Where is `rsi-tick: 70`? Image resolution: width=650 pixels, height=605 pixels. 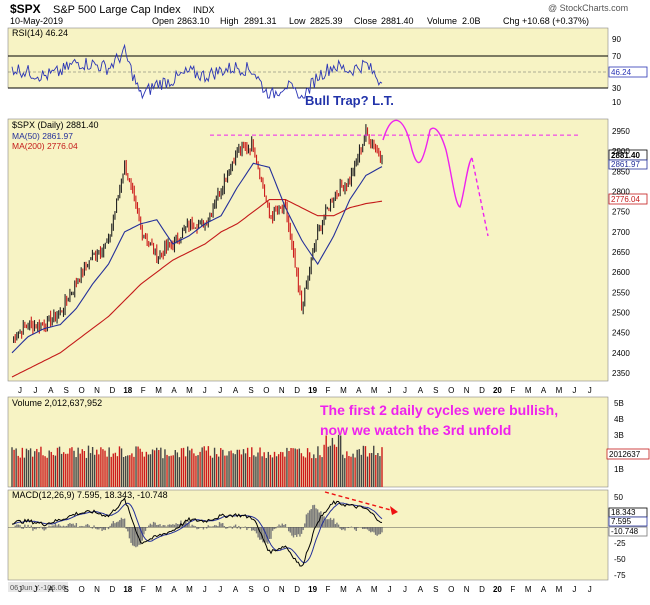
rsi-tick: 70 is located at coordinates (616, 56).